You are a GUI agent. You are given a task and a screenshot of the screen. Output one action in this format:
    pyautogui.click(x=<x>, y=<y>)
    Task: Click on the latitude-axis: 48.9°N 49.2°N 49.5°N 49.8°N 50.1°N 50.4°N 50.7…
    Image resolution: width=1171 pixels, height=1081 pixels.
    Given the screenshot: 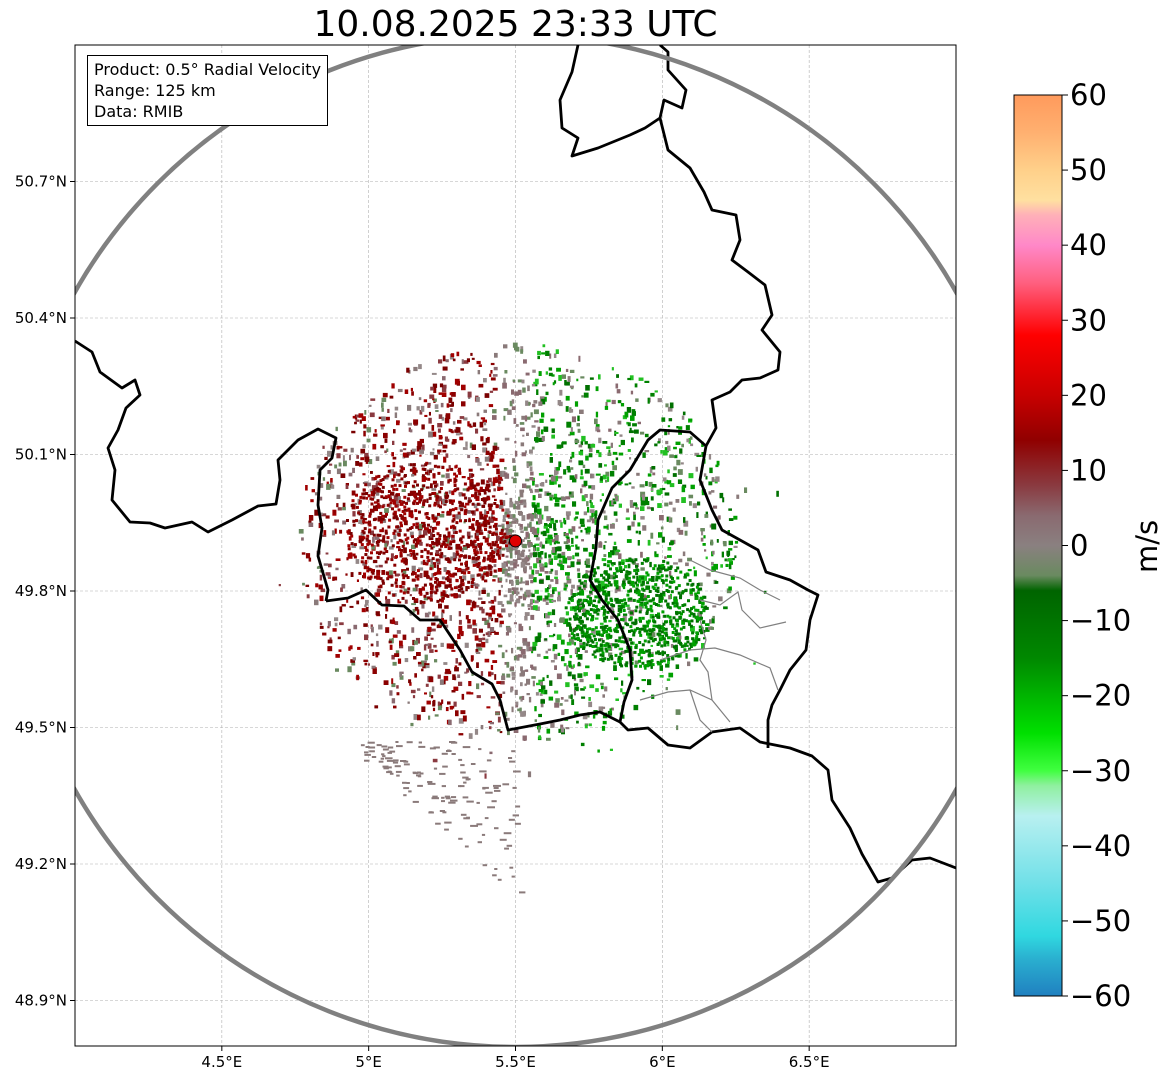 What is the action you would take?
    pyautogui.click(x=45, y=591)
    